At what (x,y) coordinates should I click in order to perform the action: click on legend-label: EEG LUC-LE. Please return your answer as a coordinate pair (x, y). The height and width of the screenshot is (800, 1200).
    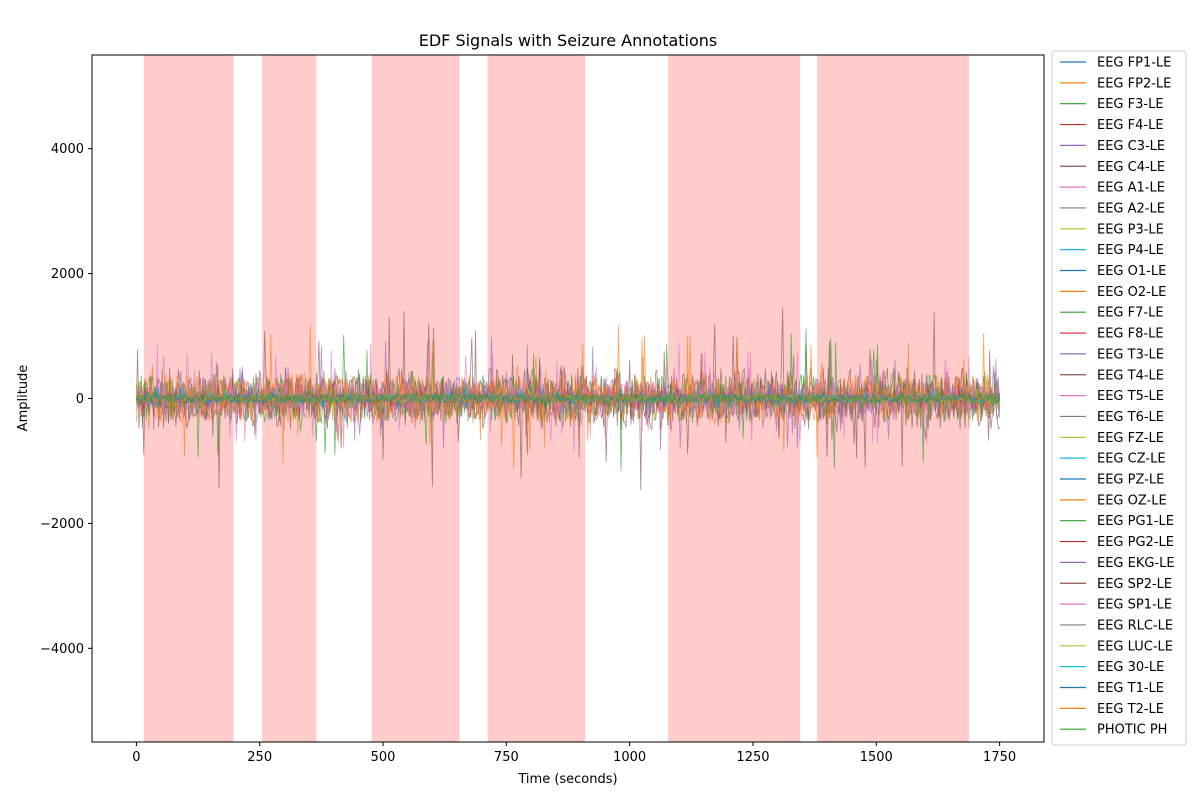
    Looking at the image, I should click on (1135, 646).